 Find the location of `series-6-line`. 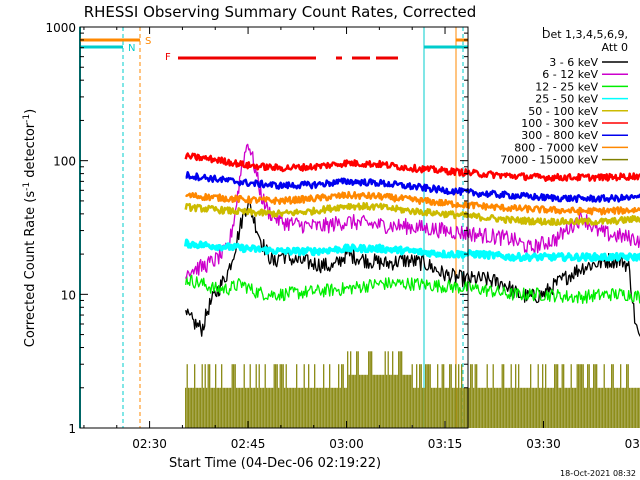

series-6-line is located at coordinates (412, 187).